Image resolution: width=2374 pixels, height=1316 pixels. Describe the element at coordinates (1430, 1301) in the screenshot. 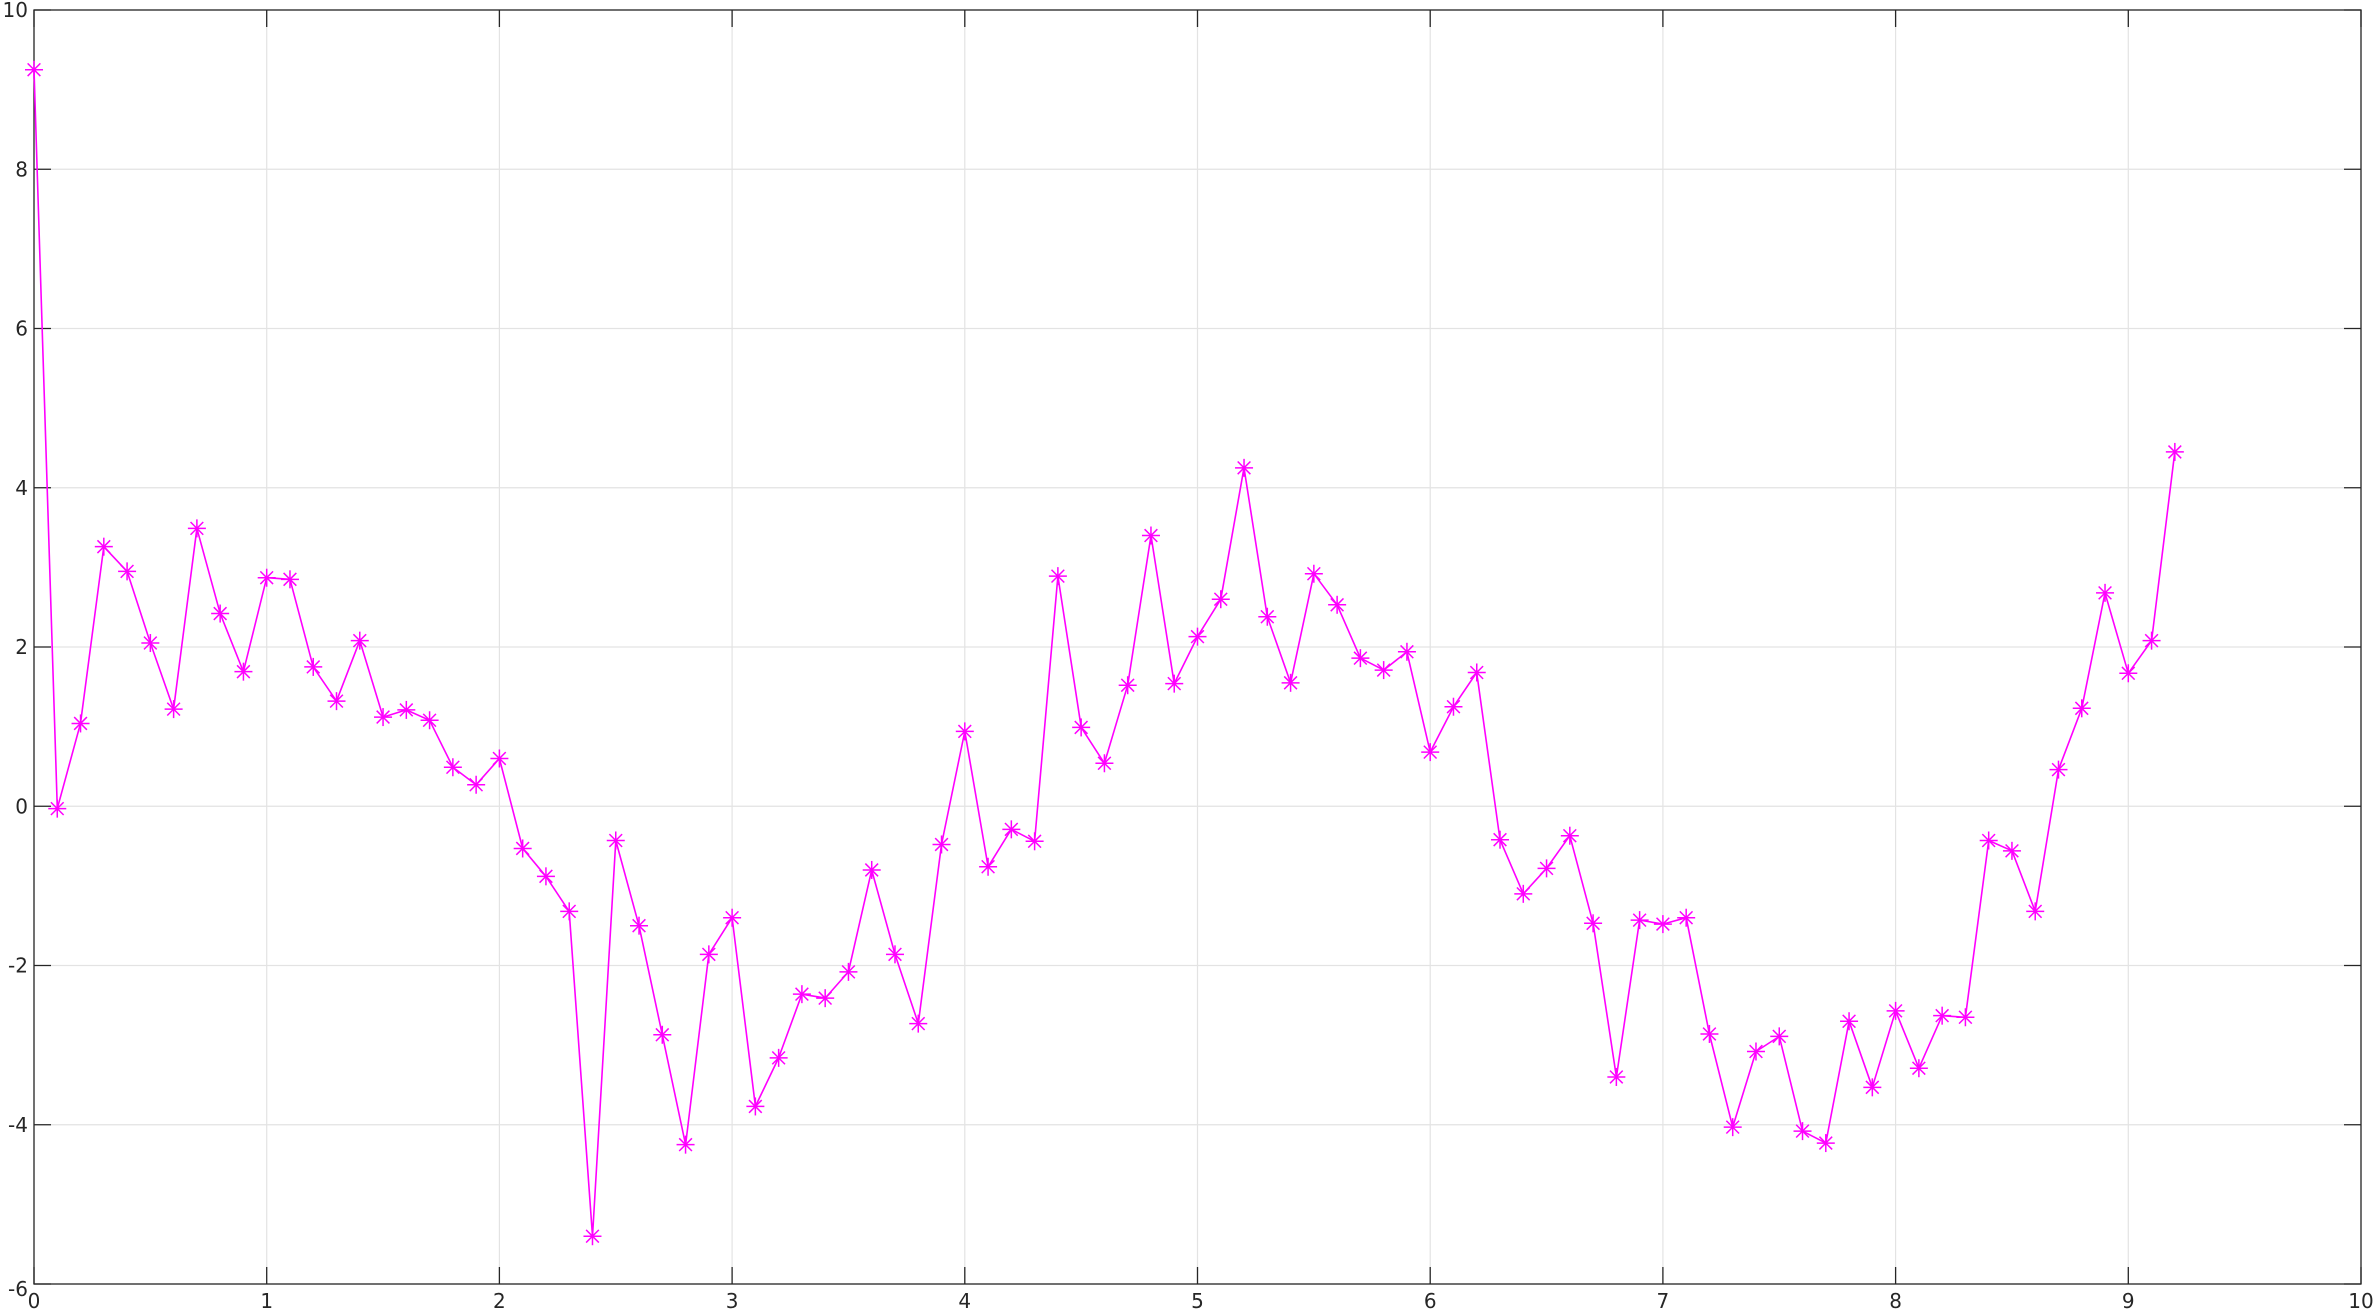

I see `x-tick-label: 6` at that location.